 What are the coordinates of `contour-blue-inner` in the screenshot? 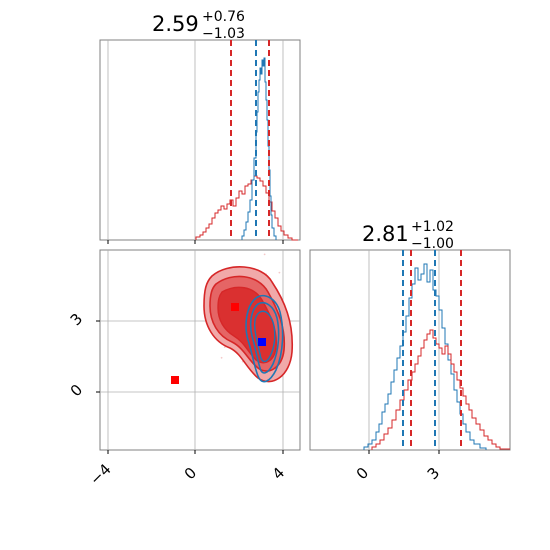 It's located at (264, 336).